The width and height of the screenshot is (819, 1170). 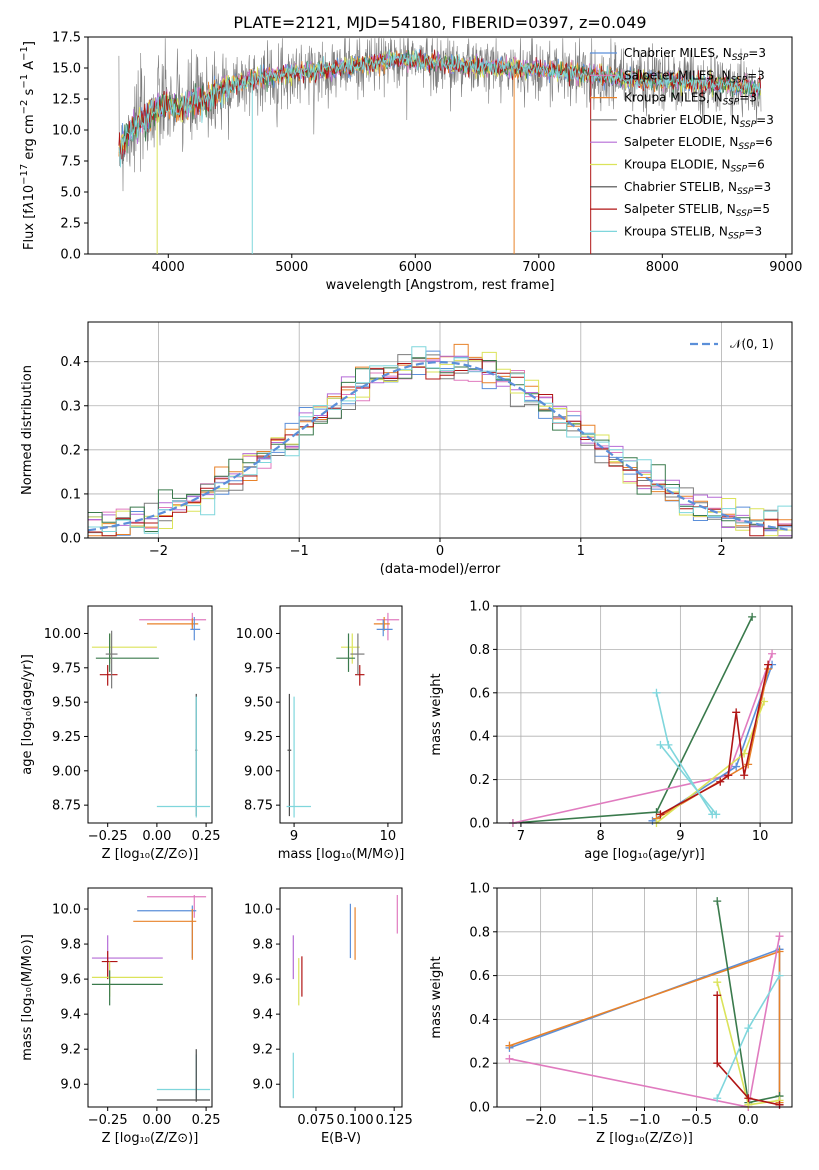 I want to click on y-tick-label: 17.5, so click(x=66, y=38).